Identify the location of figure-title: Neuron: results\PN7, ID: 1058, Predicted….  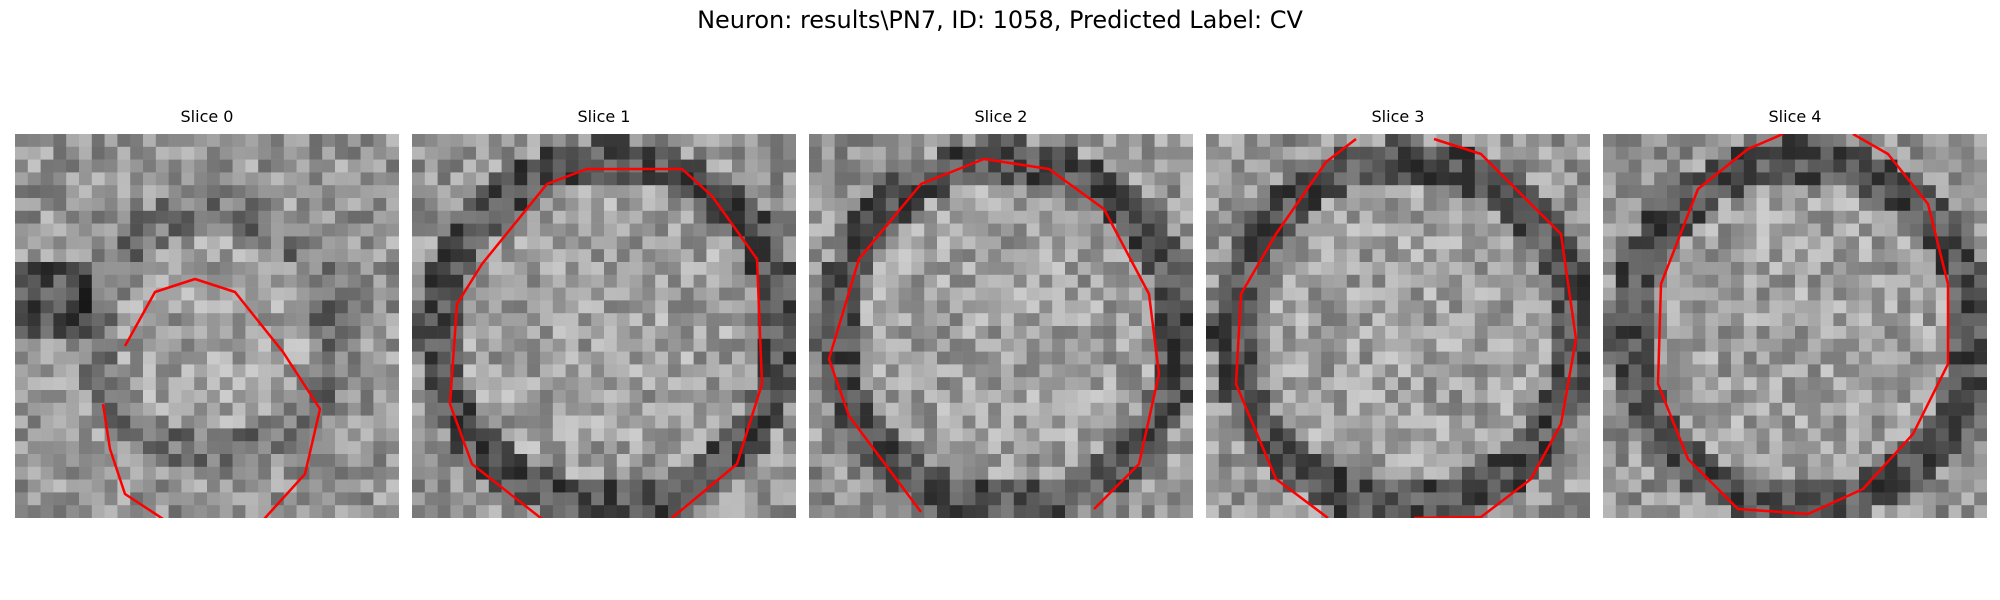
(1000, 20).